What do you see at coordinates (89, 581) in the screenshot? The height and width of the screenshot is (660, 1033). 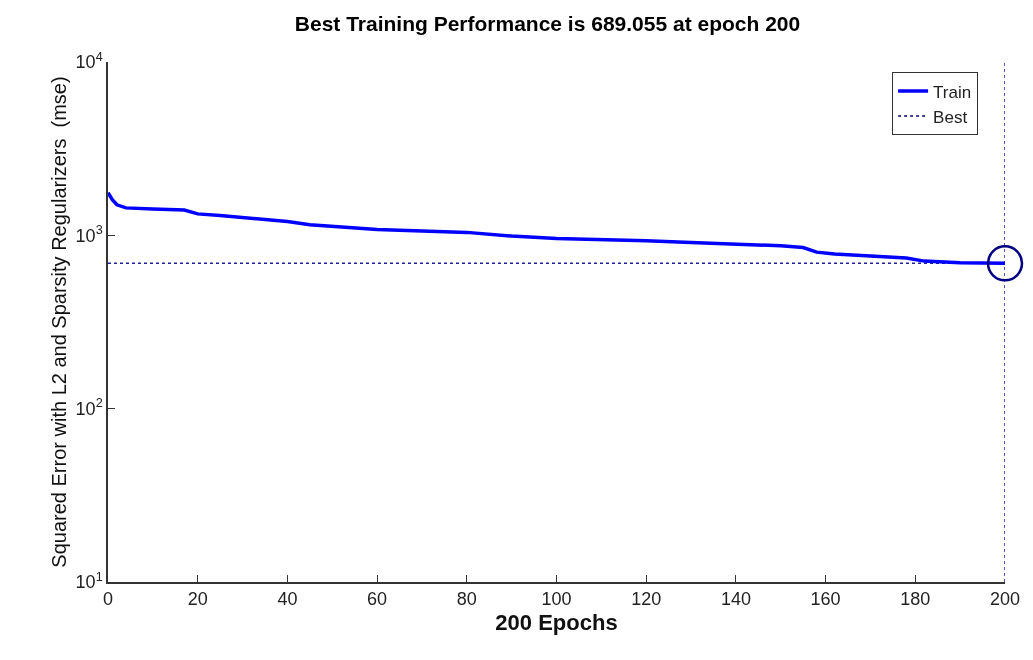 I see `y-tick-label: 10$^{1}$` at bounding box center [89, 581].